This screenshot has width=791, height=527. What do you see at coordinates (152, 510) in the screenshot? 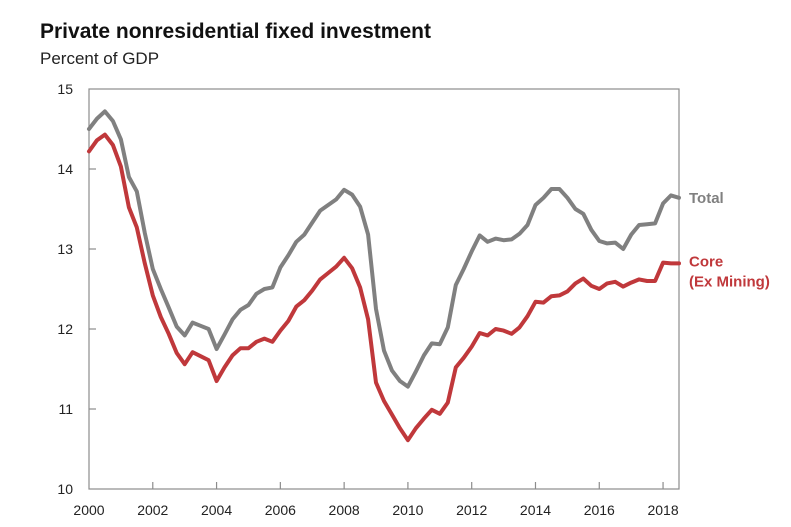
I see `x-tick-label: 2002` at bounding box center [152, 510].